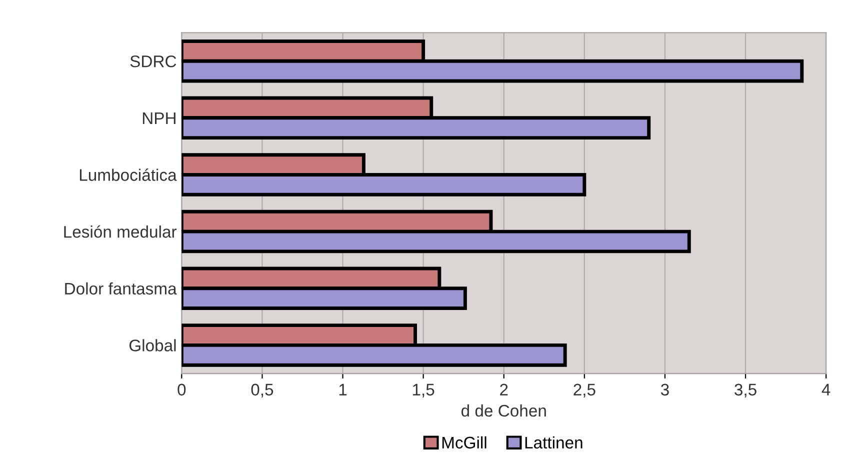 This screenshot has width=865, height=467. What do you see at coordinates (464, 442) in the screenshot?
I see `legend-label: McGill` at bounding box center [464, 442].